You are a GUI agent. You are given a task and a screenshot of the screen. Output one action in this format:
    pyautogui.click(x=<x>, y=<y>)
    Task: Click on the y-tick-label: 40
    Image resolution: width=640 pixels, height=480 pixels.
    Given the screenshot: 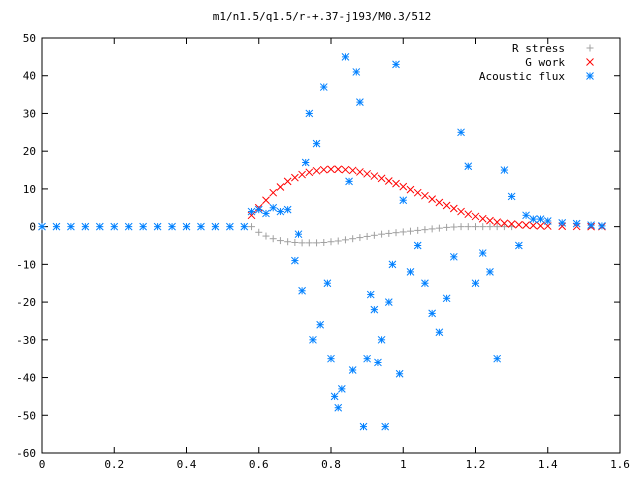 What is the action you would take?
    pyautogui.click(x=29, y=76)
    